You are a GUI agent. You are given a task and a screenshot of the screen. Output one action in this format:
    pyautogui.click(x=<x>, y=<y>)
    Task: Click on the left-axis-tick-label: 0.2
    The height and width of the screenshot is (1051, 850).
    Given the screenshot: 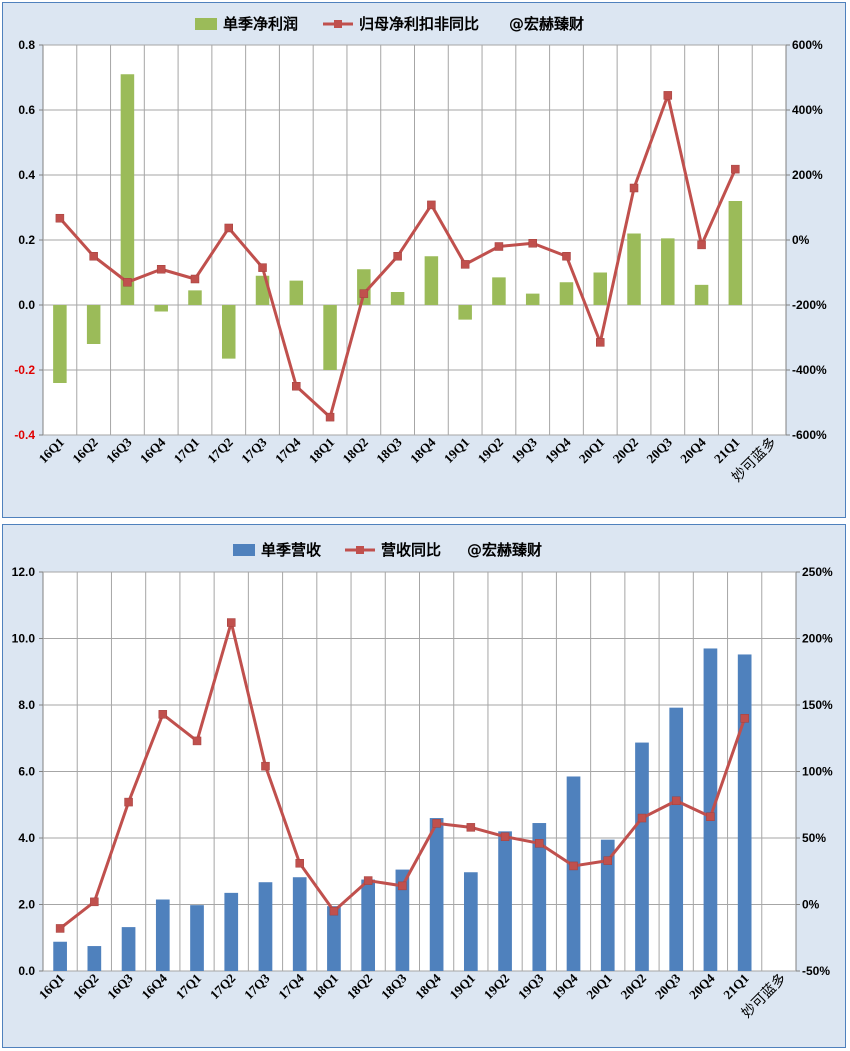 What is the action you would take?
    pyautogui.click(x=26, y=240)
    